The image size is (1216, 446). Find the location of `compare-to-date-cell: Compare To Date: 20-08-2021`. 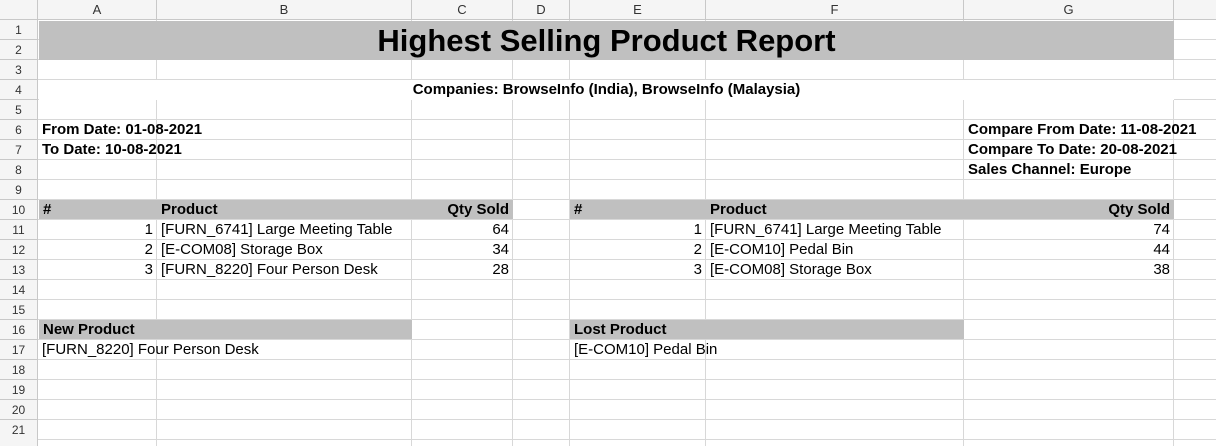

compare-to-date-cell: Compare To Date: 20-08-2021 is located at coordinates (1072, 149).